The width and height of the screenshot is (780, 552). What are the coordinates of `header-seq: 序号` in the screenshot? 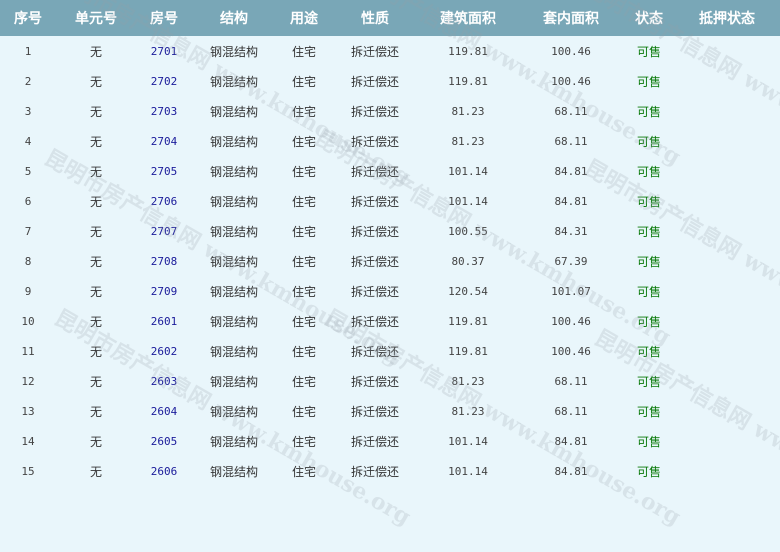 It's located at (28, 18).